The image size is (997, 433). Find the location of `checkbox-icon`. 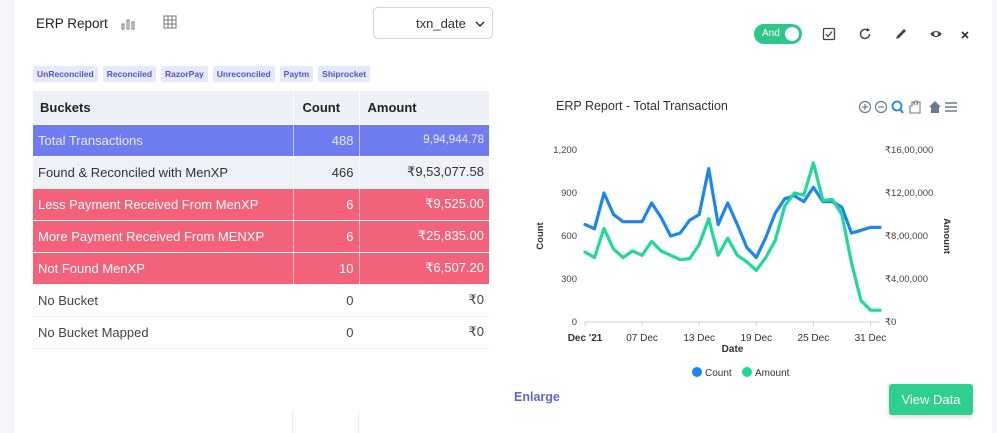

checkbox-icon is located at coordinates (829, 34).